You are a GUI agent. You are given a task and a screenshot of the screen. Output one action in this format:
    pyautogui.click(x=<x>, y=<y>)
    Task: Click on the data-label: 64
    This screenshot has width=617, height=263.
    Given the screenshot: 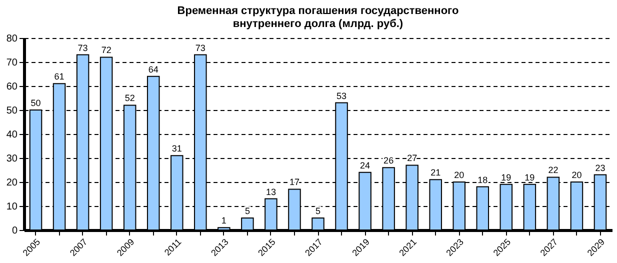 What is the action you would take?
    pyautogui.click(x=153, y=69)
    